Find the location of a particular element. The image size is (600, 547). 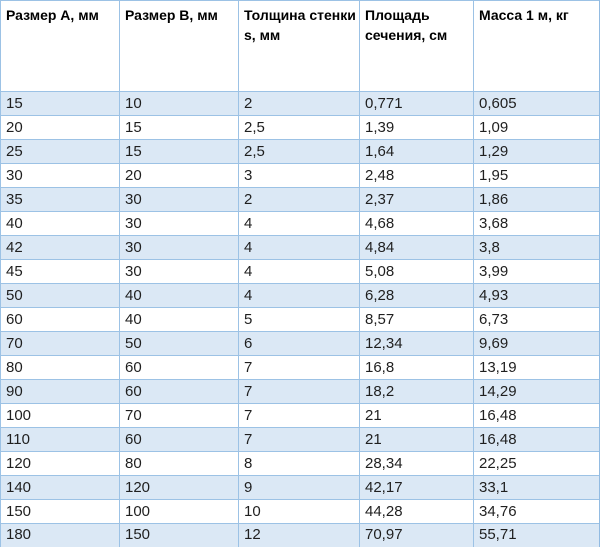

table-row: 150 100 10 44,28 34,76 is located at coordinates (300, 511).